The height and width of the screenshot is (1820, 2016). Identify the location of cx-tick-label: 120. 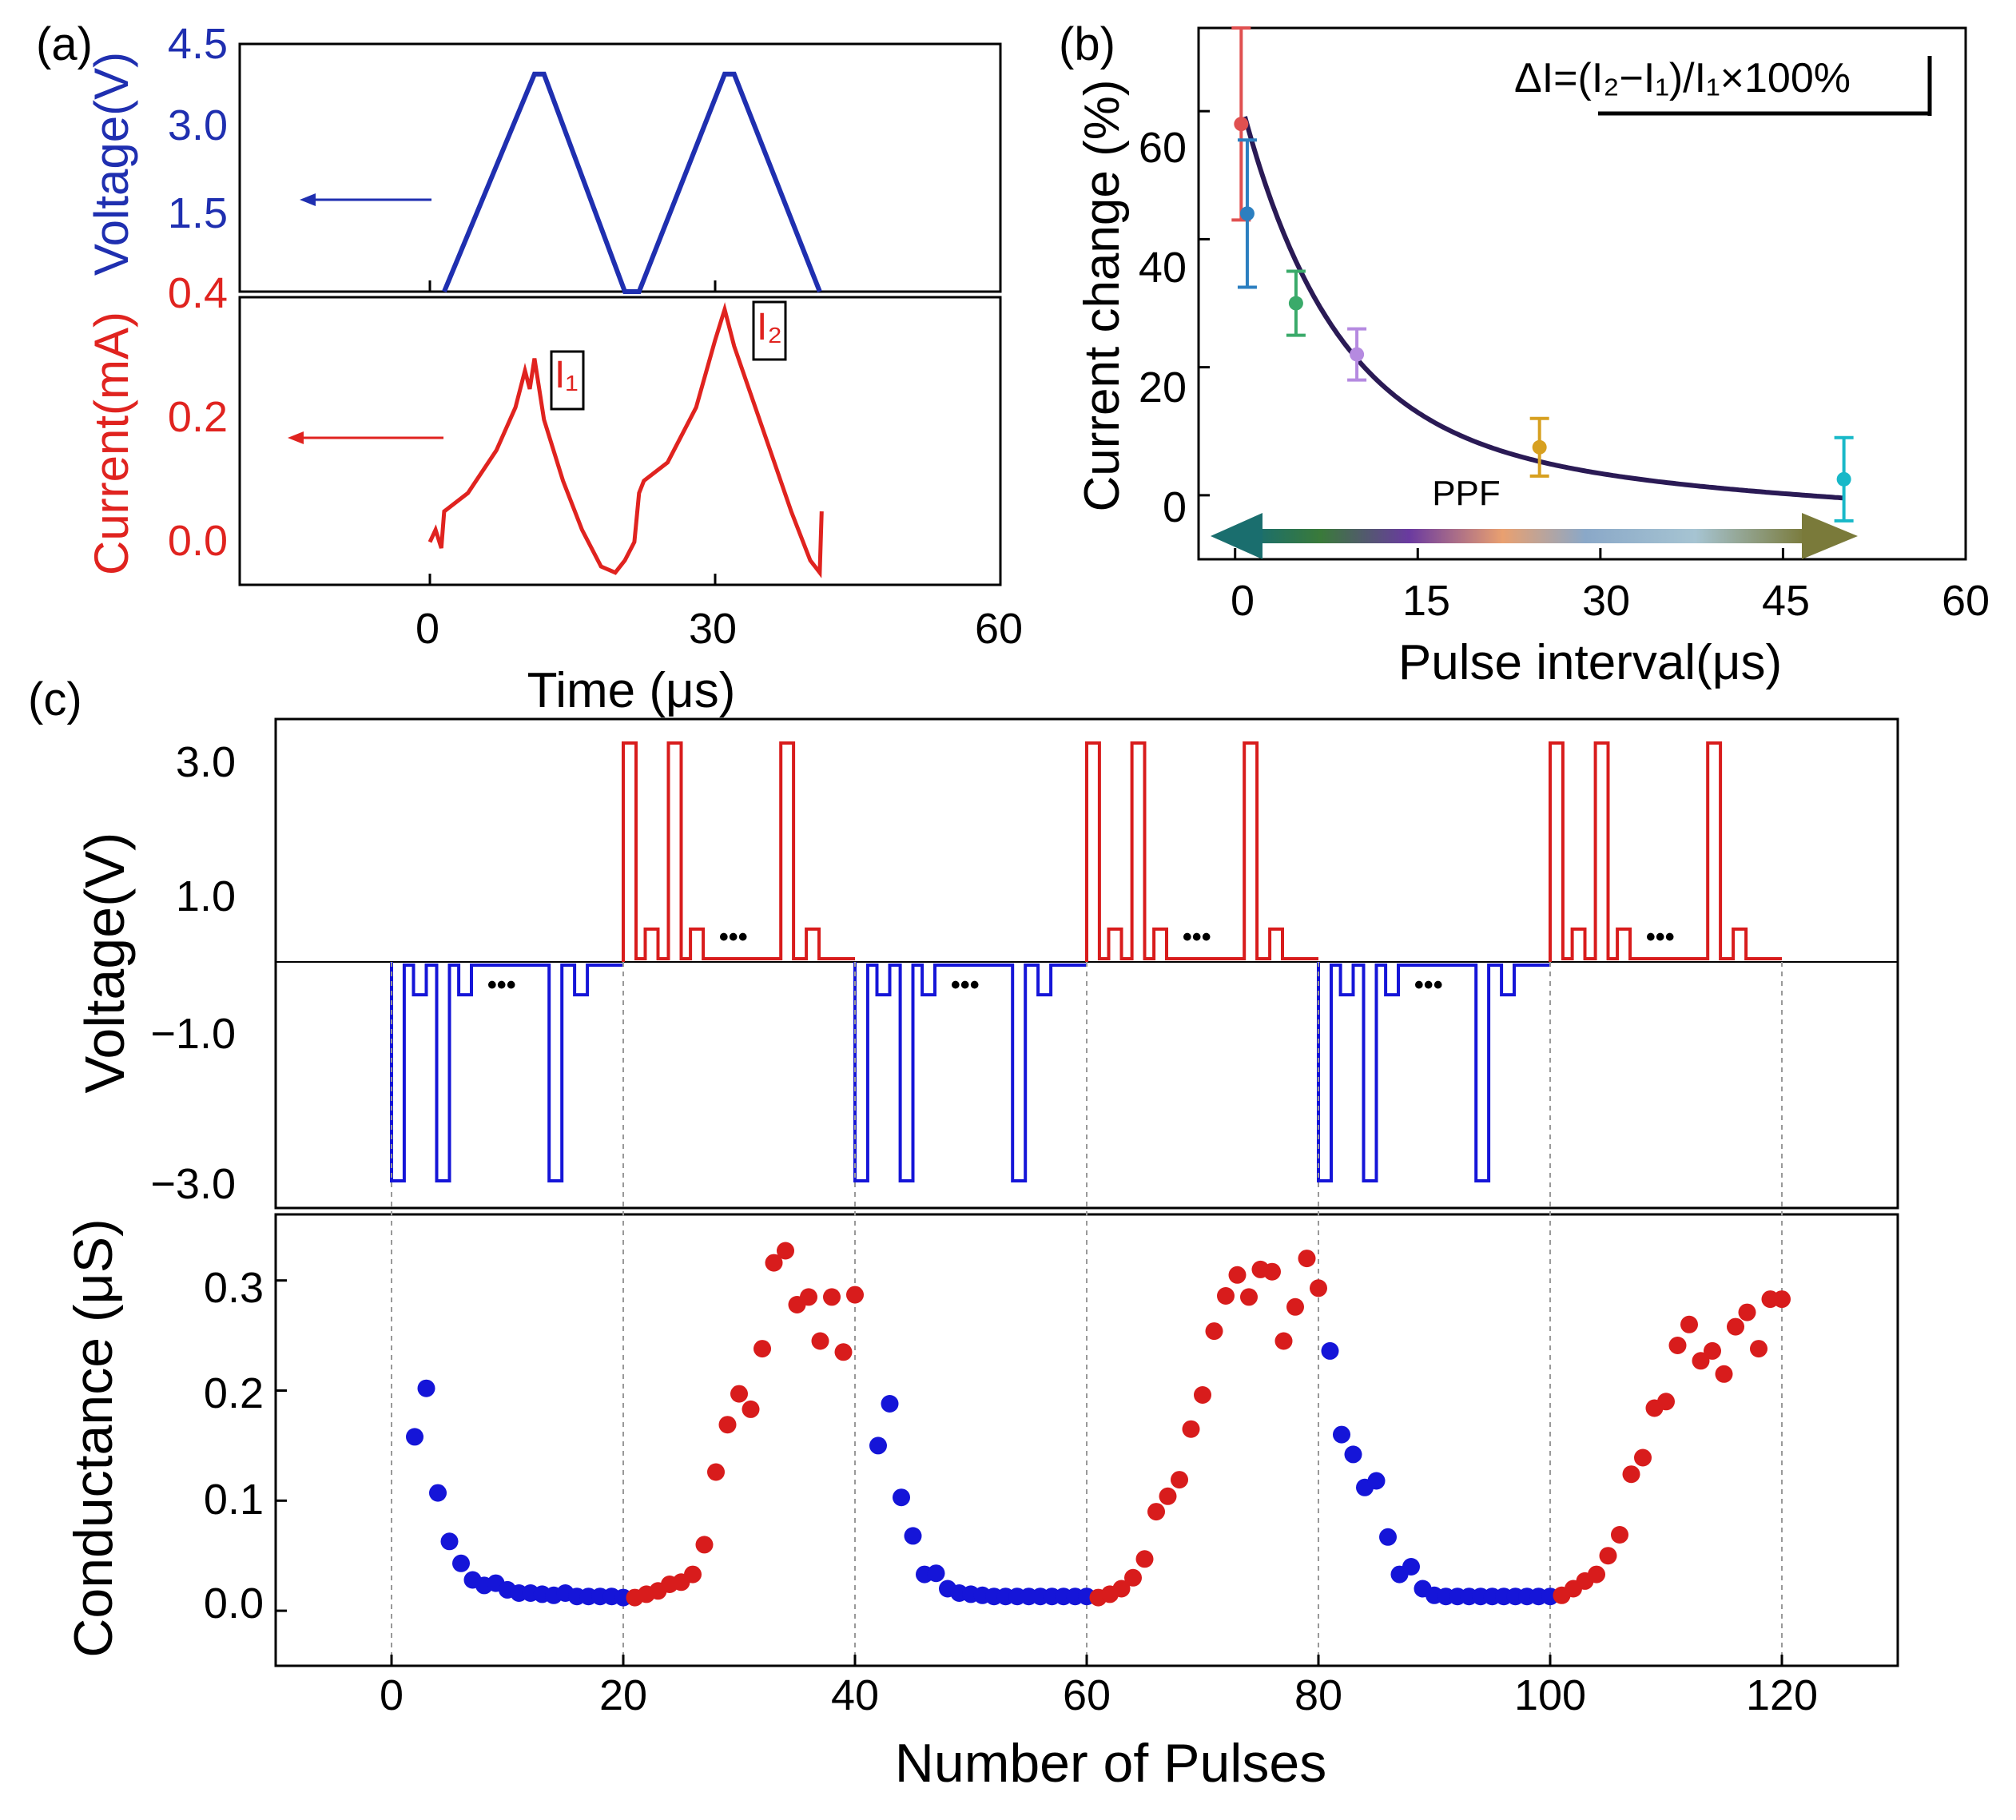
(1782, 1695).